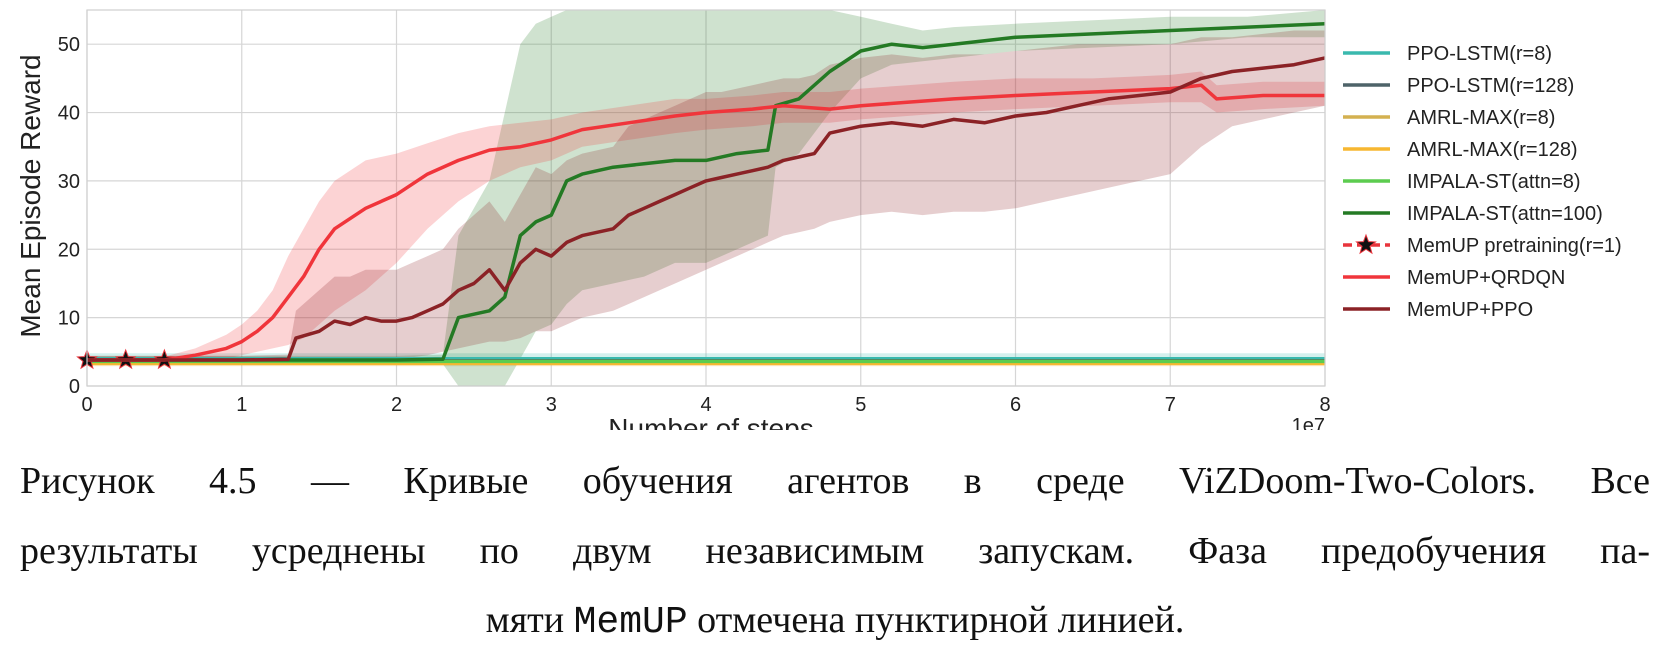  What do you see at coordinates (936, 620) in the screenshot?
I see `caption-text-post: отмечена пунктирной линией.` at bounding box center [936, 620].